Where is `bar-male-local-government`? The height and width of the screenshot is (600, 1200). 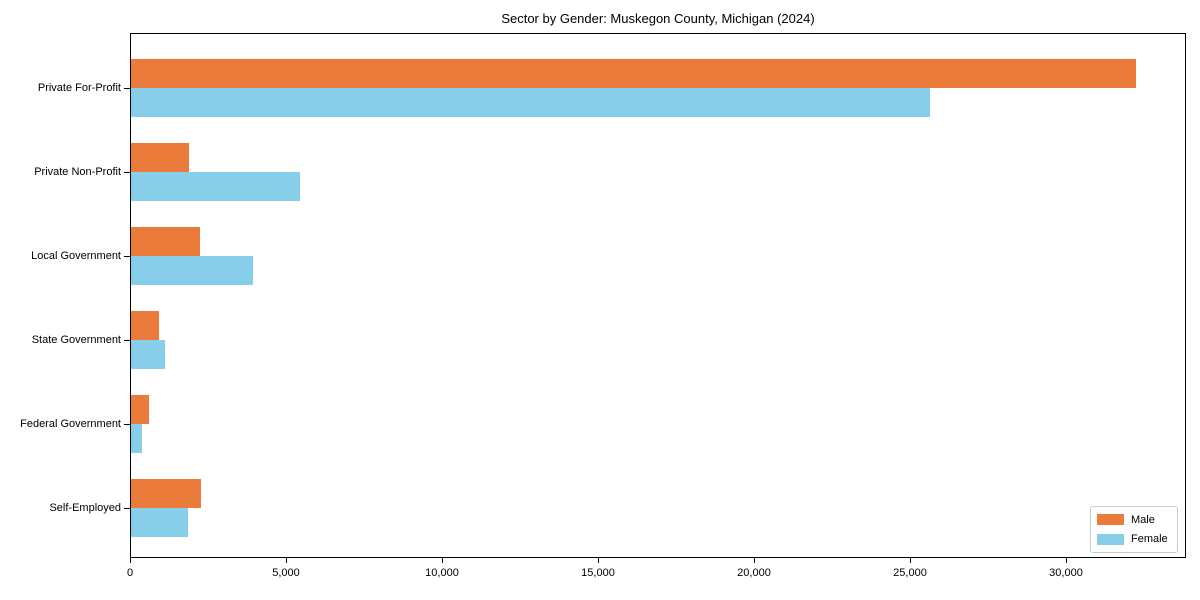
bar-male-local-government is located at coordinates (165, 241).